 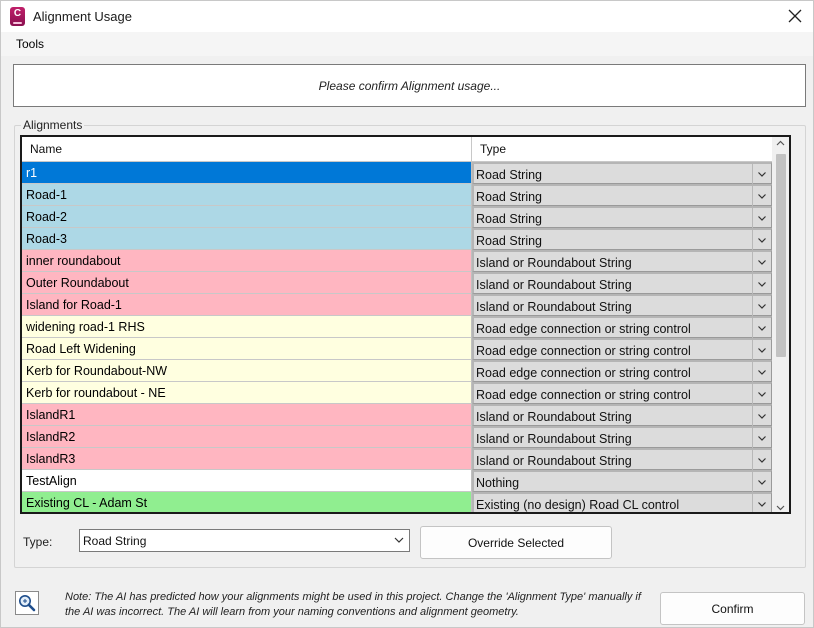 I want to click on window-title: Alignment Usage, so click(x=82, y=16).